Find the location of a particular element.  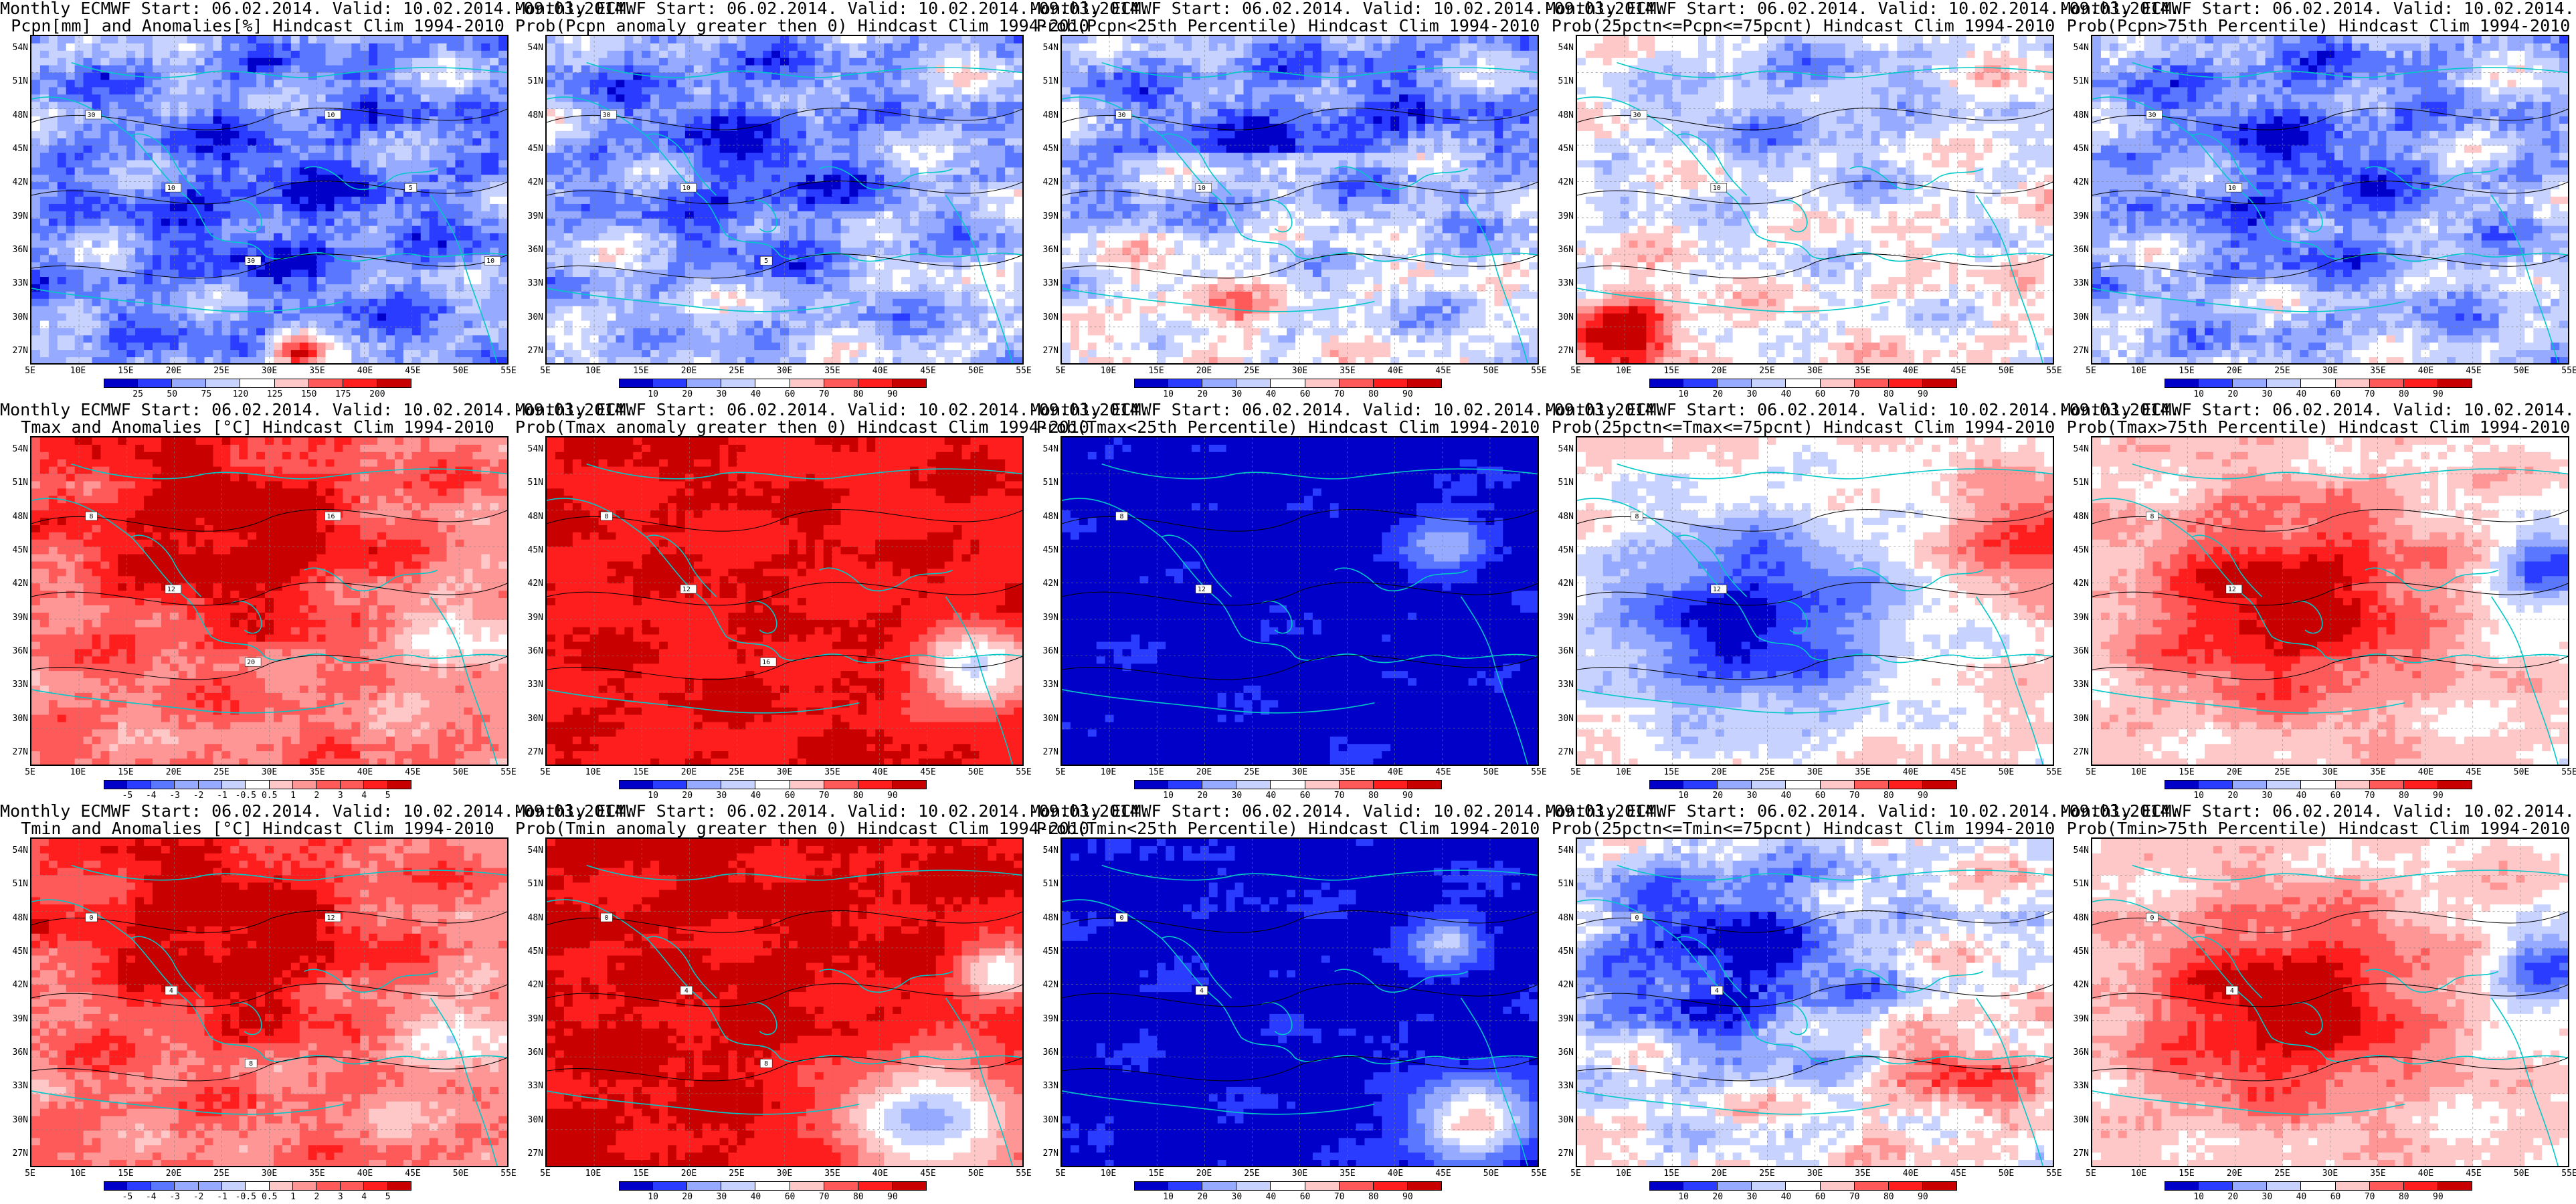

longitude-label: 5E is located at coordinates (1575, 1174).